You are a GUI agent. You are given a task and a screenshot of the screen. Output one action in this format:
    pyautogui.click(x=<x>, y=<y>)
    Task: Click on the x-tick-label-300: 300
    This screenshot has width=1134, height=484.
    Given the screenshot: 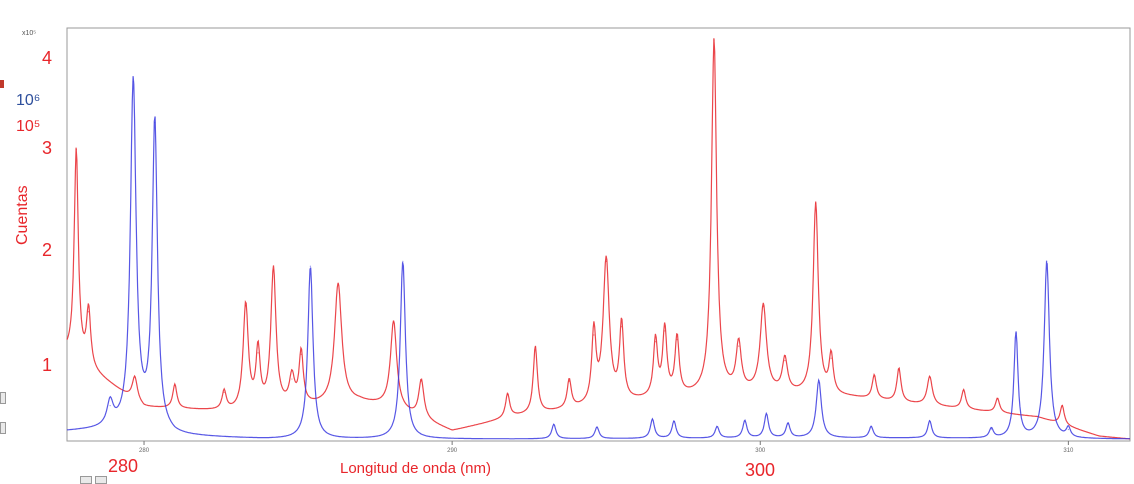 What is the action you would take?
    pyautogui.click(x=760, y=451)
    